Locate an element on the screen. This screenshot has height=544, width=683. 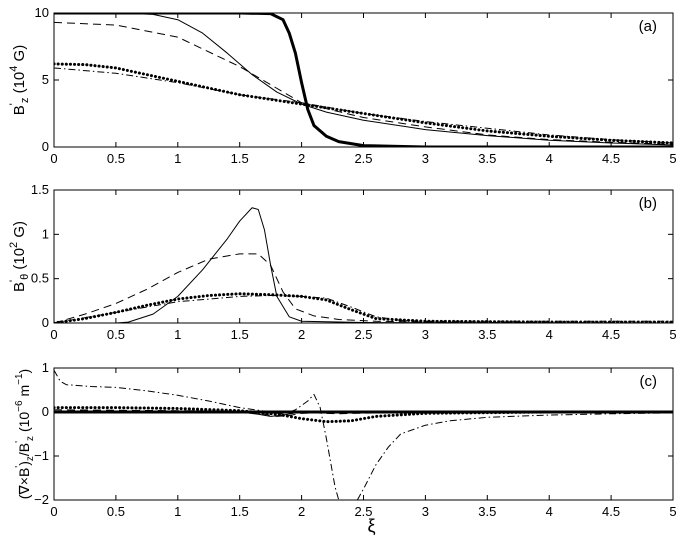
y-tick-label: −2 is located at coordinates (41, 499).